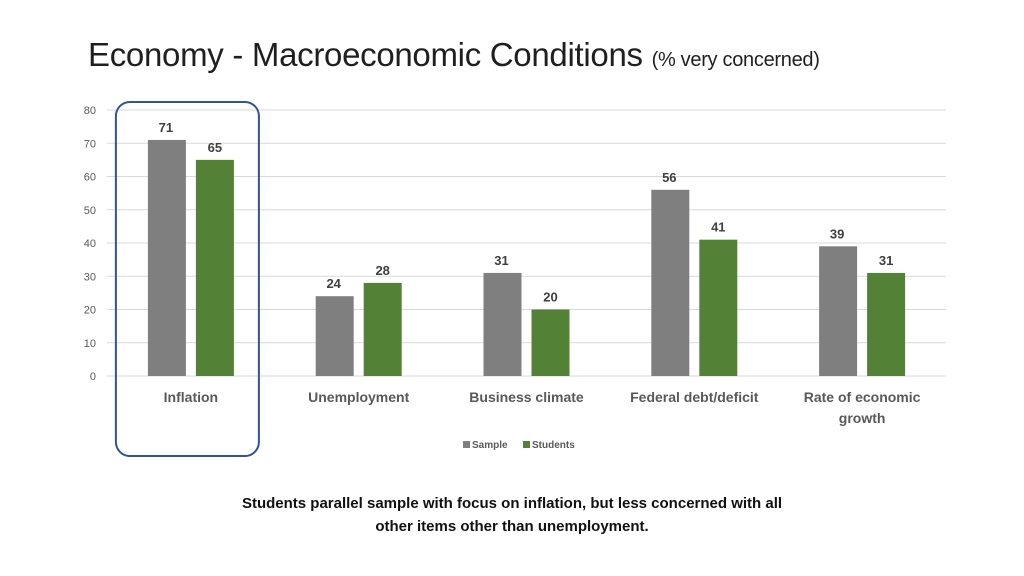  I want to click on x-tick-label: growth, so click(862, 418).